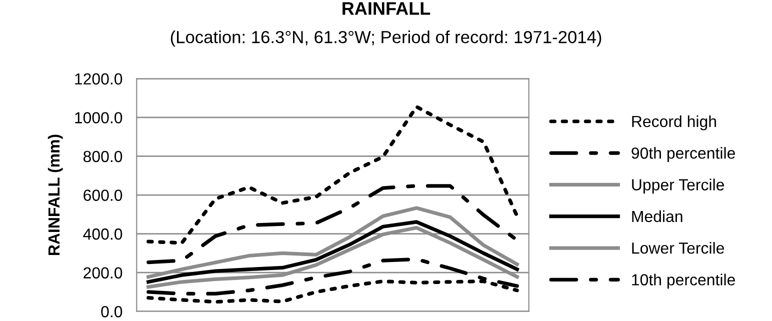  What do you see at coordinates (683, 154) in the screenshot?
I see `legend-label: 90th percentile` at bounding box center [683, 154].